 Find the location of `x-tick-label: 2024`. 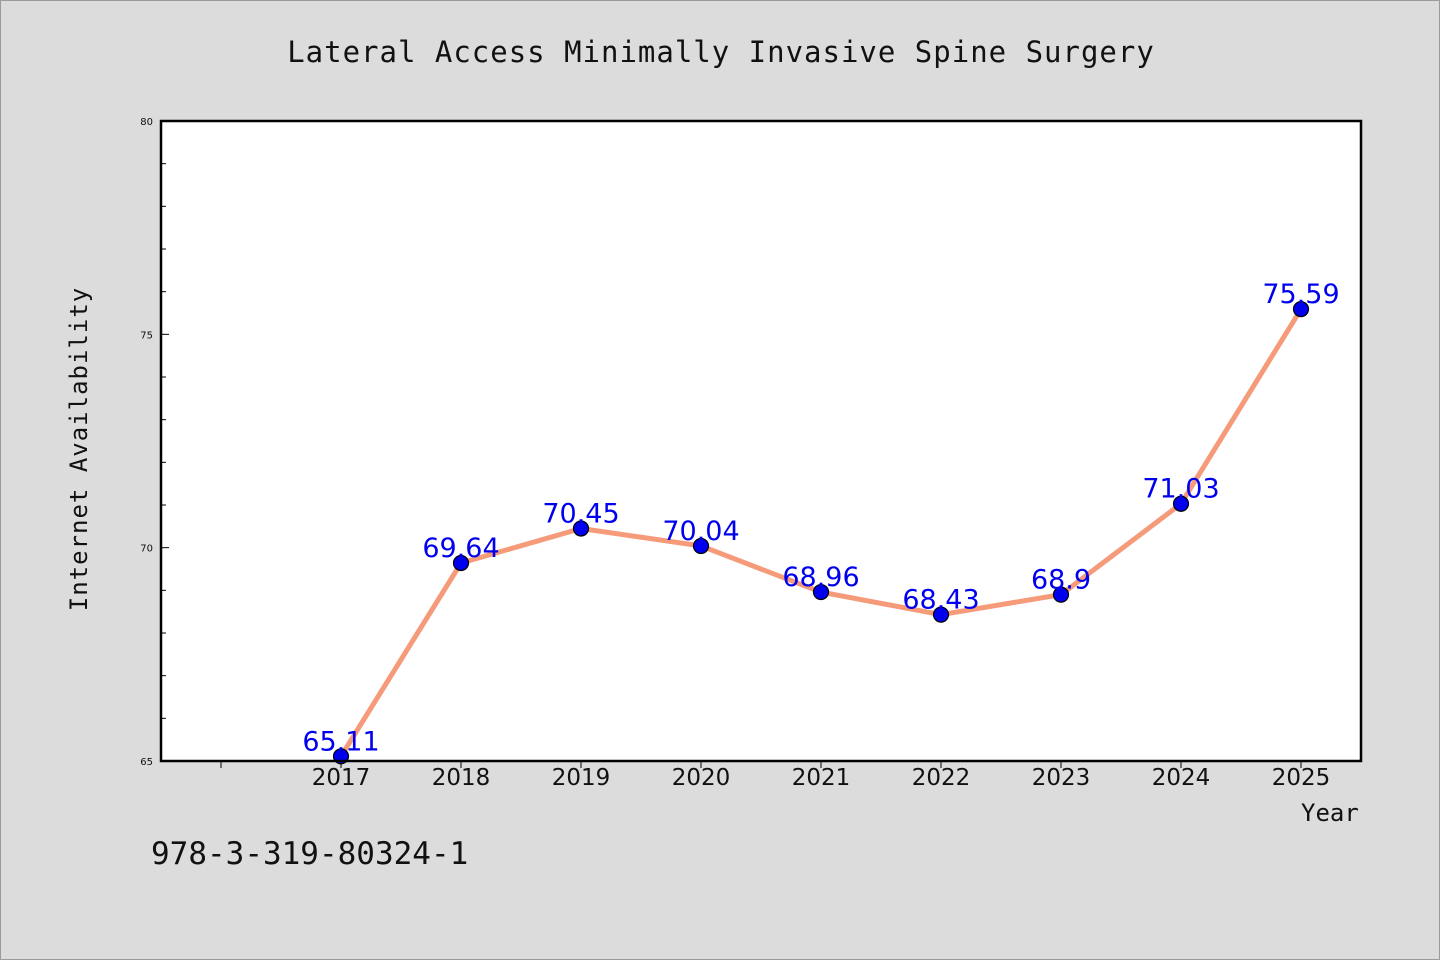

x-tick-label: 2024 is located at coordinates (1181, 778).